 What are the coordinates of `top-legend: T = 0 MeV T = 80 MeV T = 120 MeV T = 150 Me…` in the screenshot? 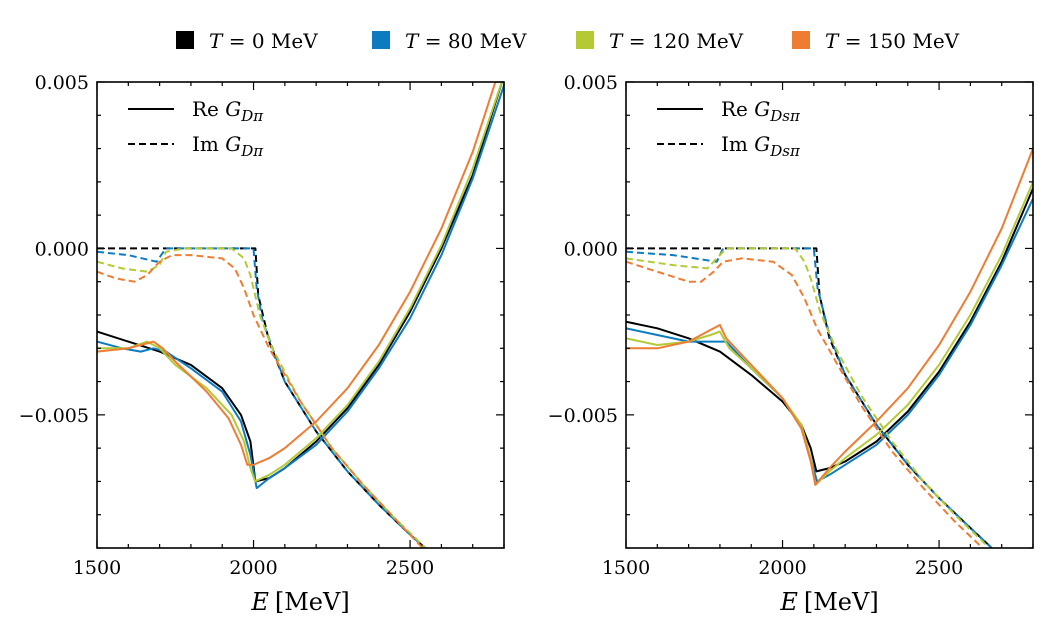 It's located at (568, 41).